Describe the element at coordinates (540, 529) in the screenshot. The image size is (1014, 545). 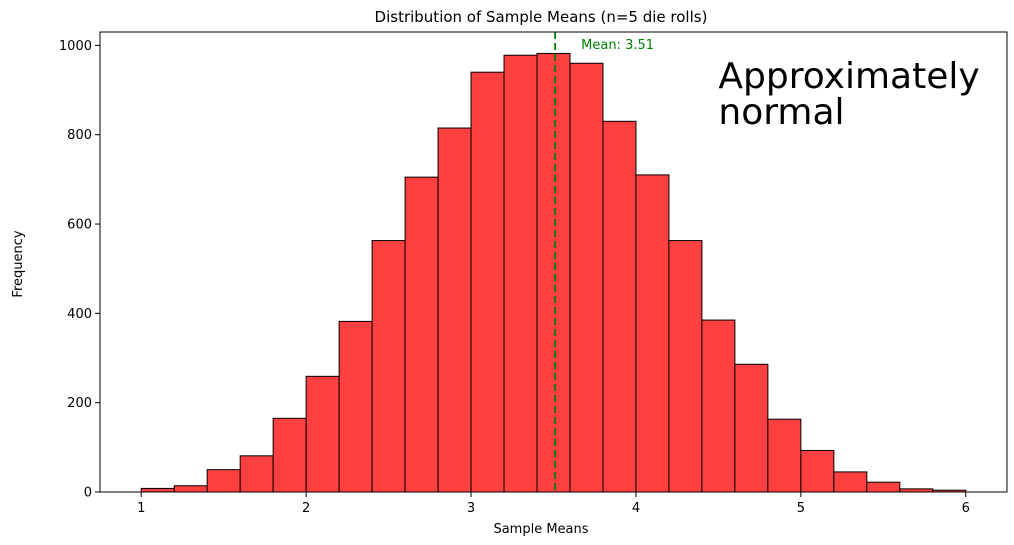
I see `x-axis-label: Sample Means` at that location.